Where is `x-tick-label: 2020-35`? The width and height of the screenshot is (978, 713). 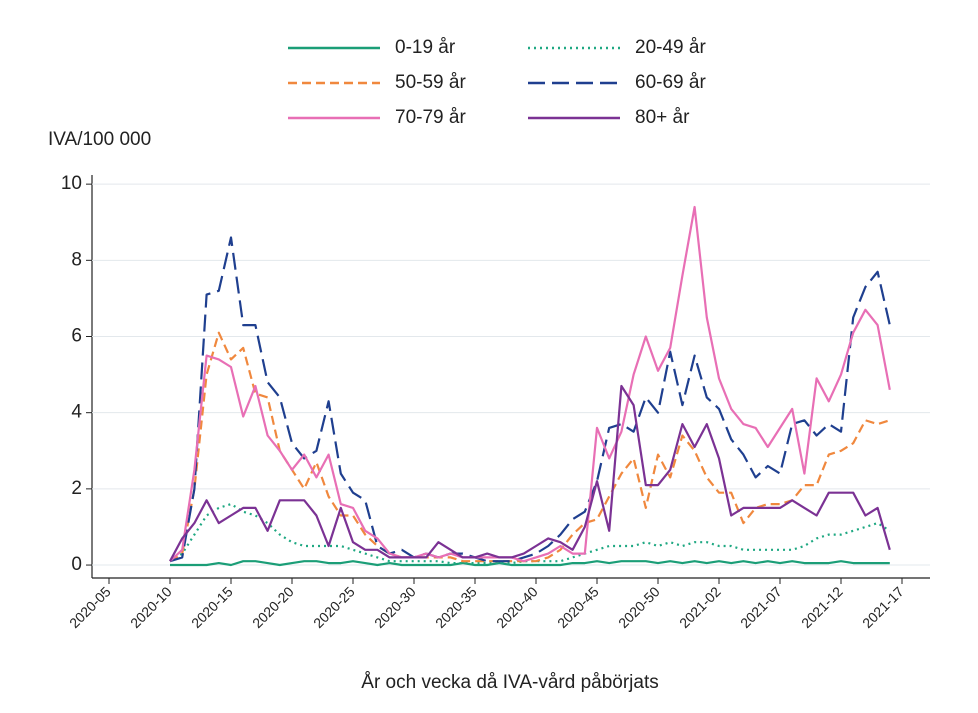
x-tick-label: 2020-35 is located at coordinates (456, 607).